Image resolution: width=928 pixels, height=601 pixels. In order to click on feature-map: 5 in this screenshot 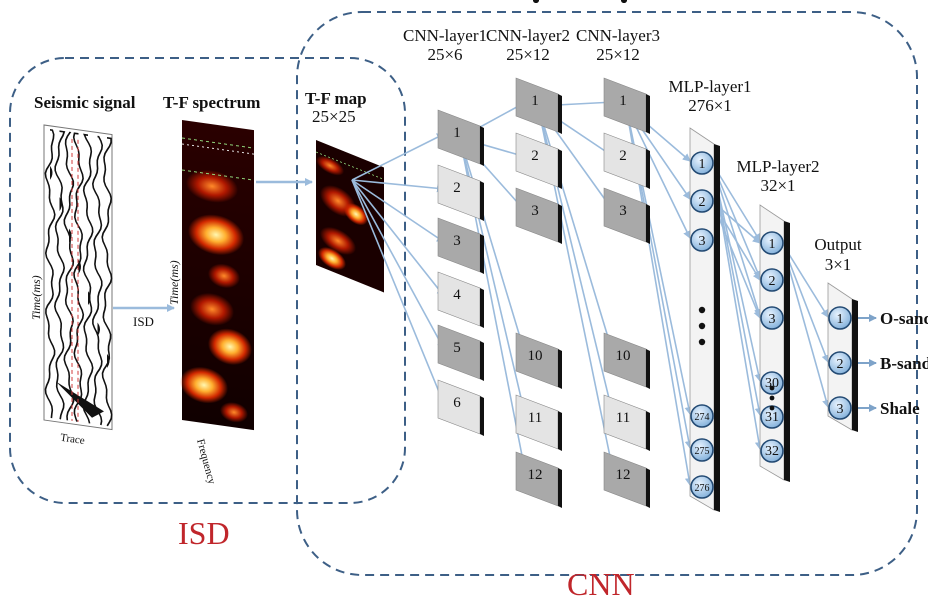, I will do `click(460, 352)`.